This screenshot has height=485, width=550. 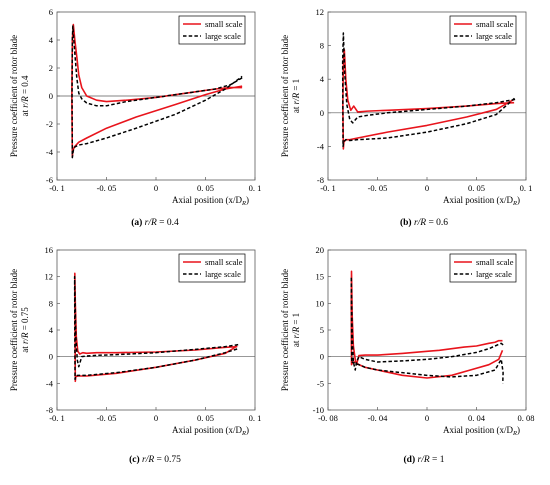 I want to click on x-tick-label: 0. 04, so click(x=477, y=418).